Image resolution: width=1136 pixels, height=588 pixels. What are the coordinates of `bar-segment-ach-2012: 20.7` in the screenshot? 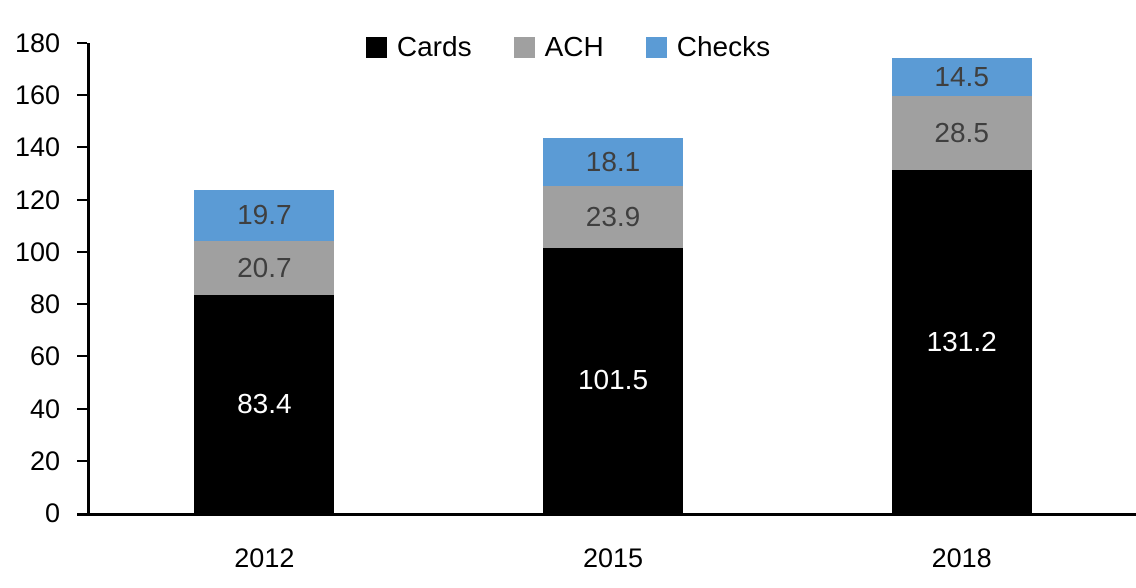 It's located at (264, 268).